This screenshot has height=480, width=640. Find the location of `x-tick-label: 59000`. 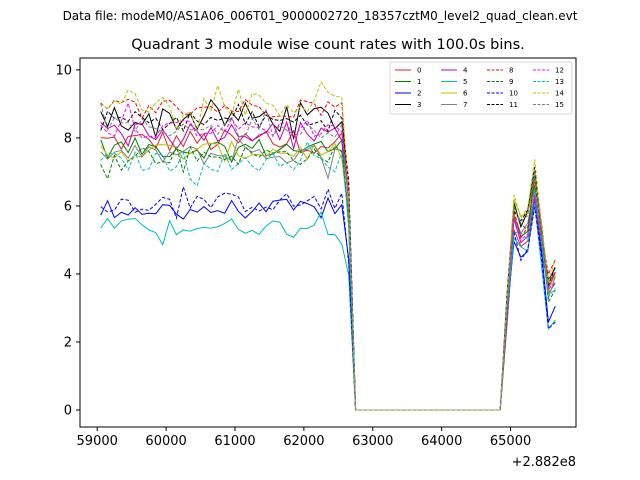

x-tick-label: 59000 is located at coordinates (97, 441).